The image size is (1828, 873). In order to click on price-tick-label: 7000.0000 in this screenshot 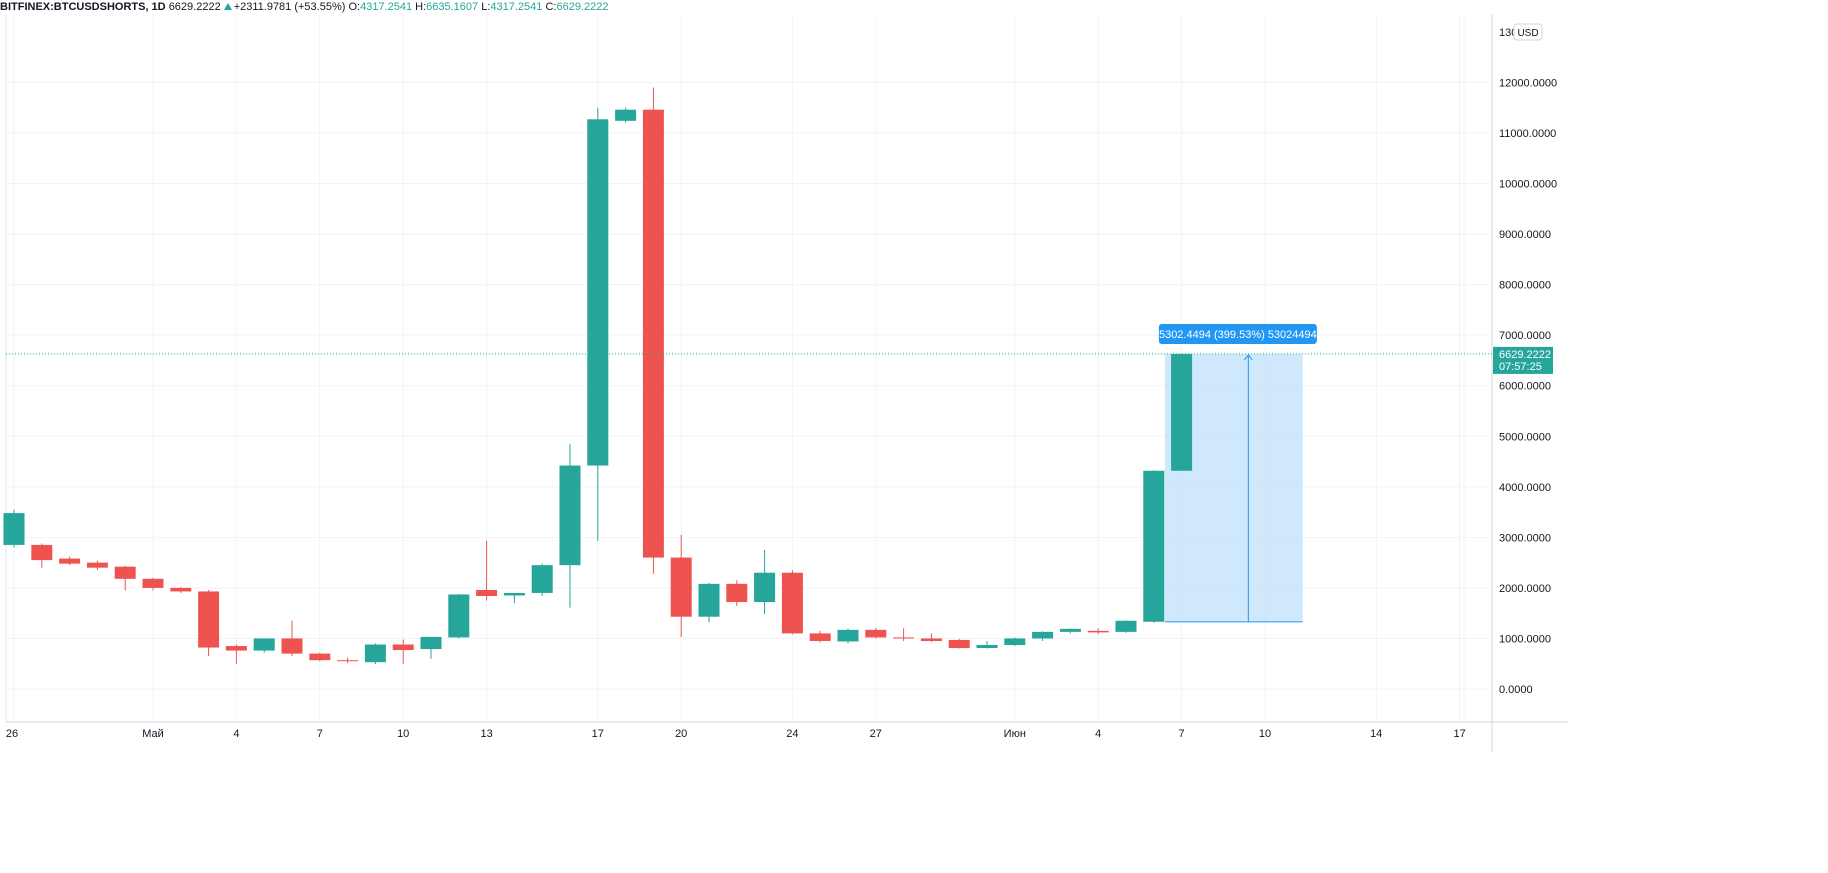, I will do `click(1525, 336)`.